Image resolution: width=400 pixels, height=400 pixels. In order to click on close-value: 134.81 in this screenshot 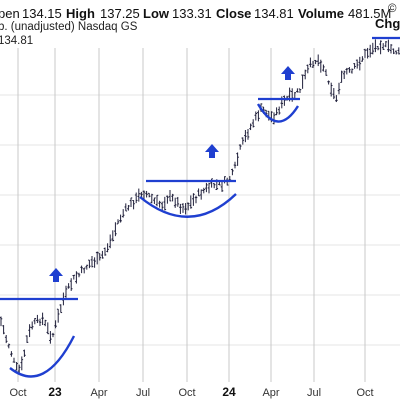, I will do `click(274, 13)`.